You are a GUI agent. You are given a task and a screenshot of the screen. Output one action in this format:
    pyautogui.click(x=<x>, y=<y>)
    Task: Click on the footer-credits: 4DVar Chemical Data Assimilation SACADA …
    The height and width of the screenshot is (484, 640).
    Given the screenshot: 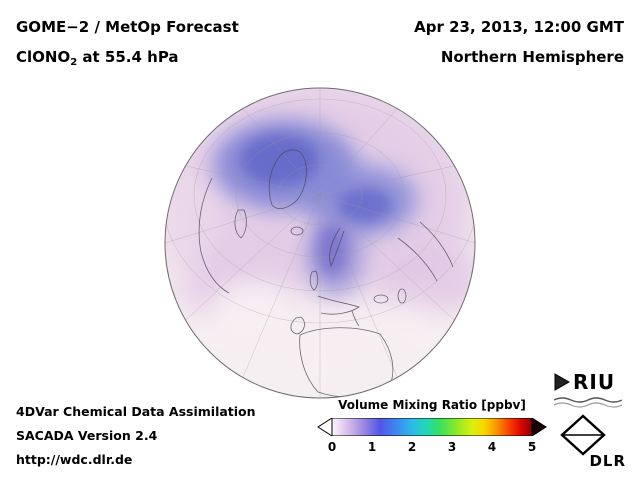 What is the action you would take?
    pyautogui.click(x=136, y=436)
    